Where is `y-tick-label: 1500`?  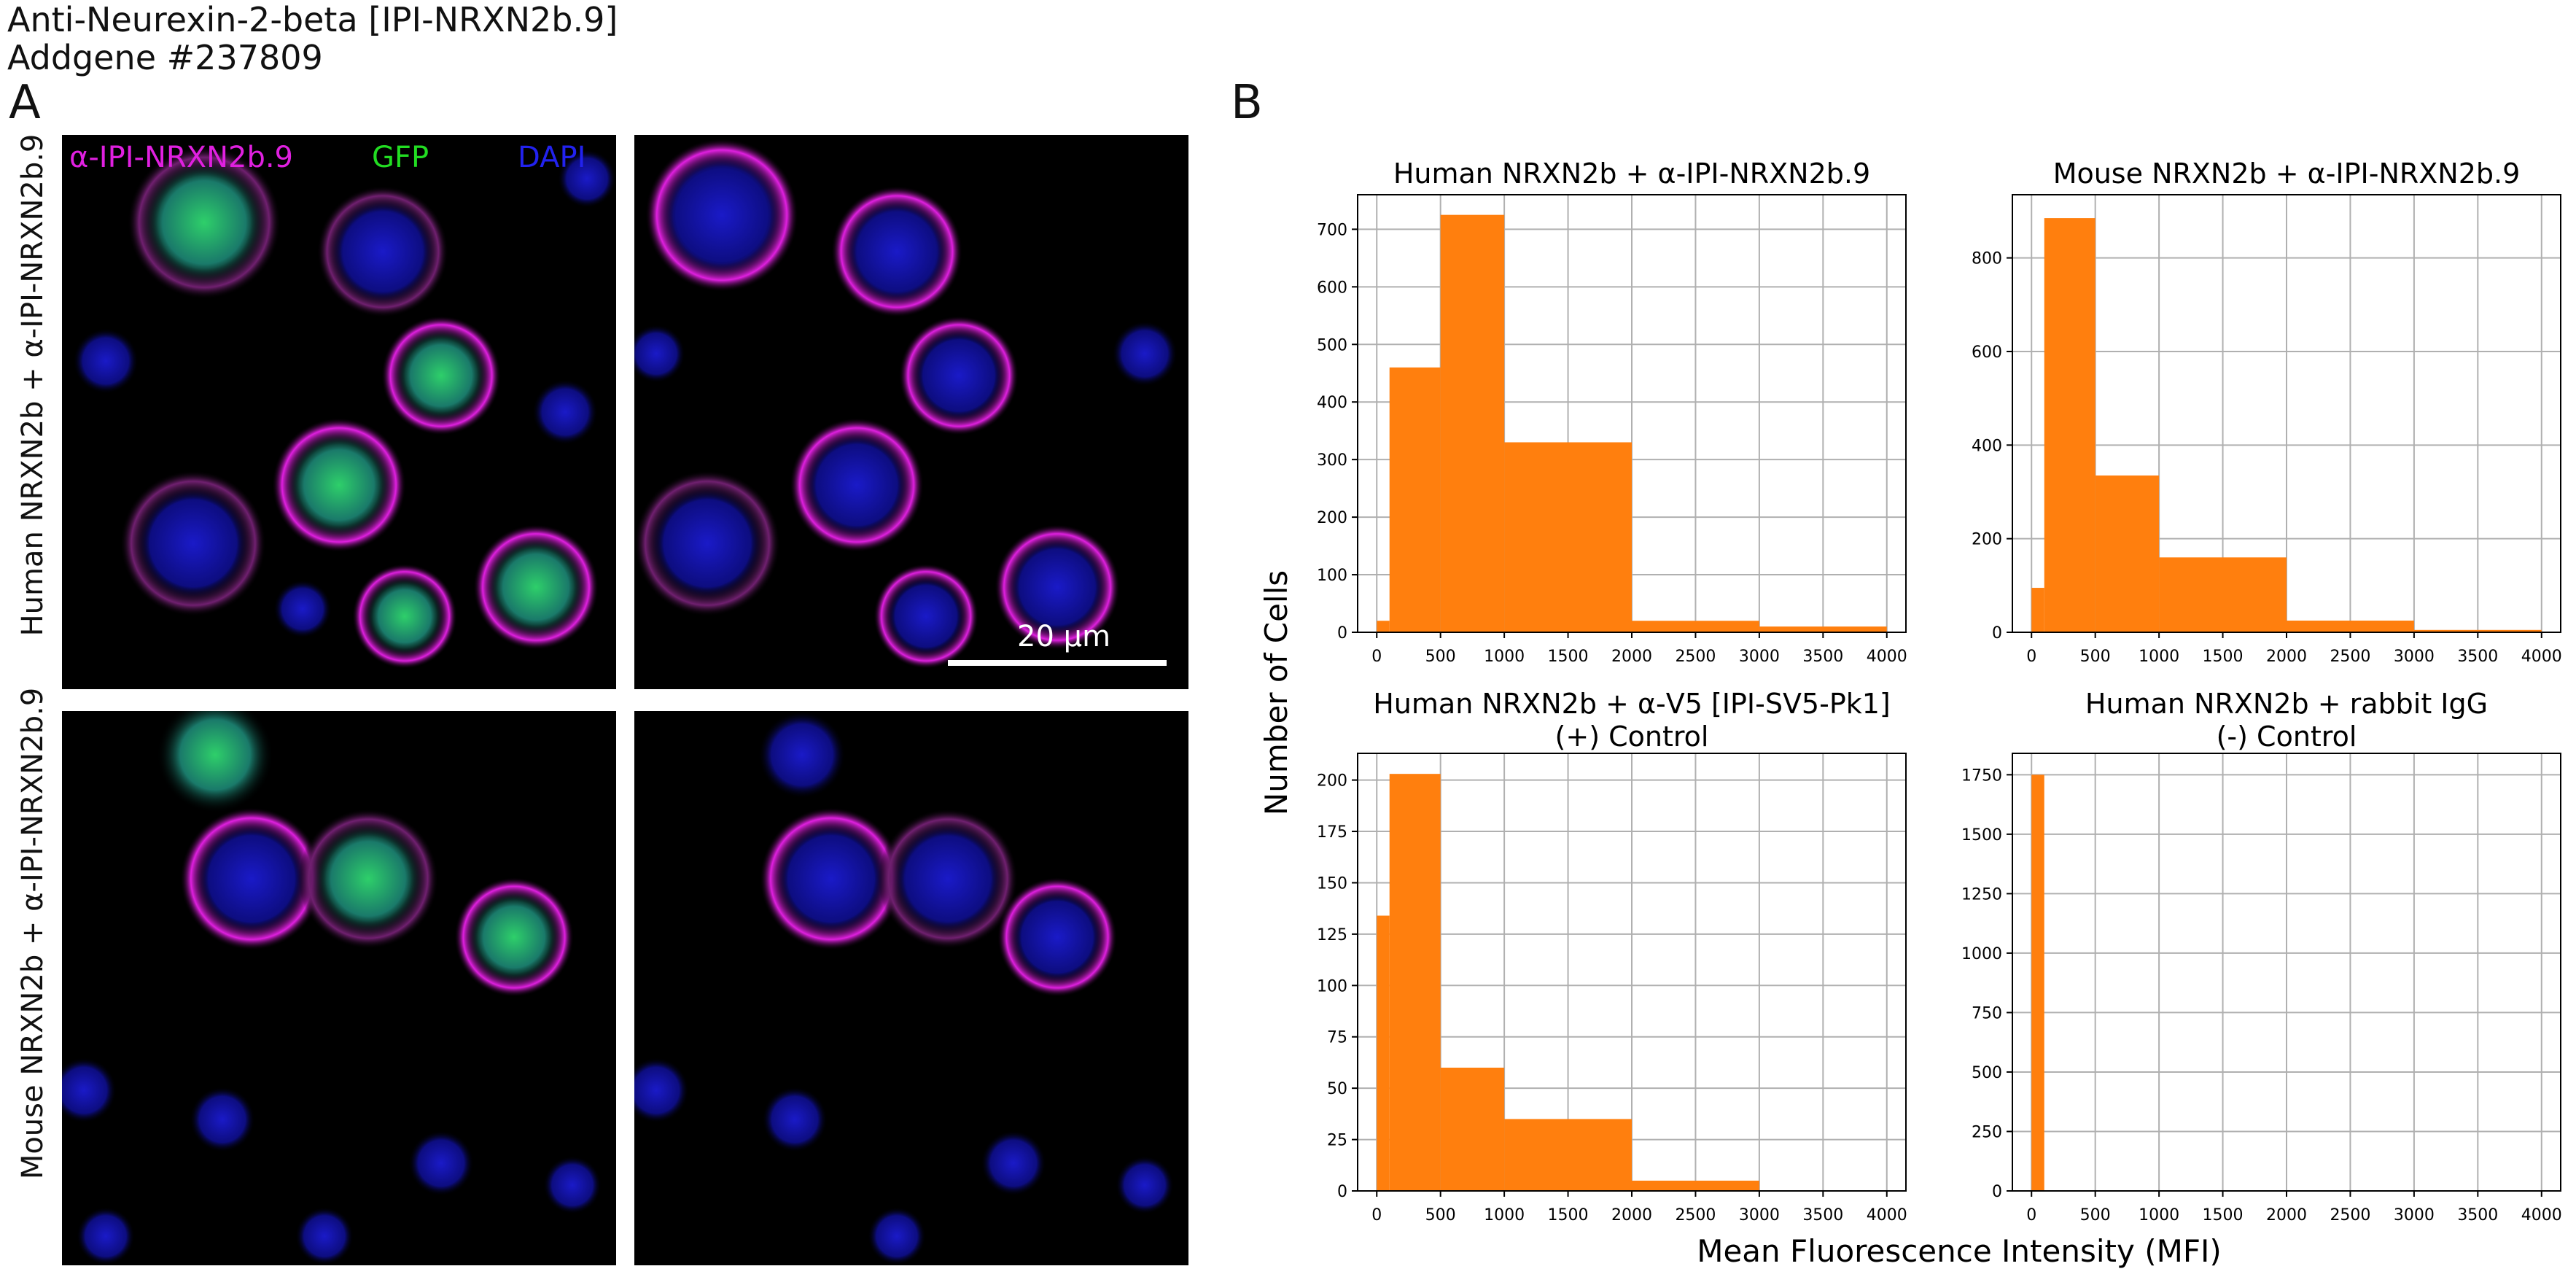
y-tick-label: 1500 is located at coordinates (1981, 835).